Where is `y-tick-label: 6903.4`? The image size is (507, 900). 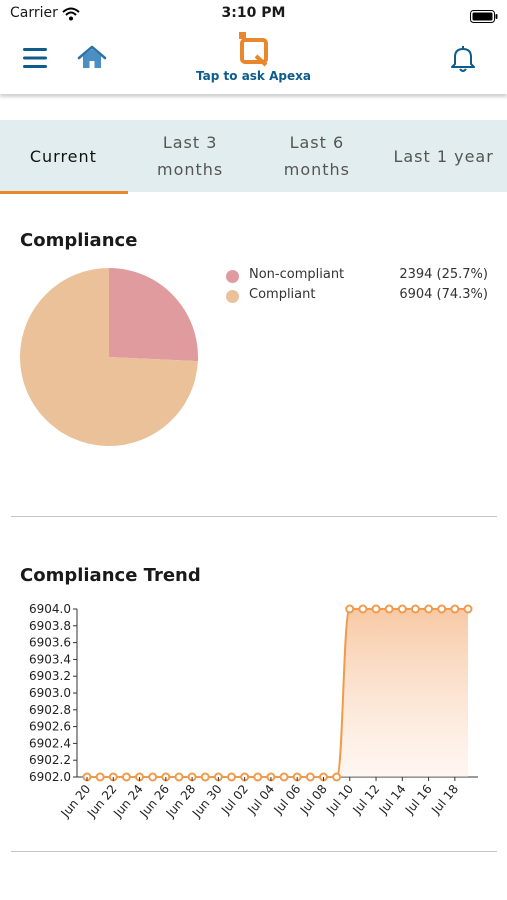
y-tick-label: 6903.4 is located at coordinates (50, 659).